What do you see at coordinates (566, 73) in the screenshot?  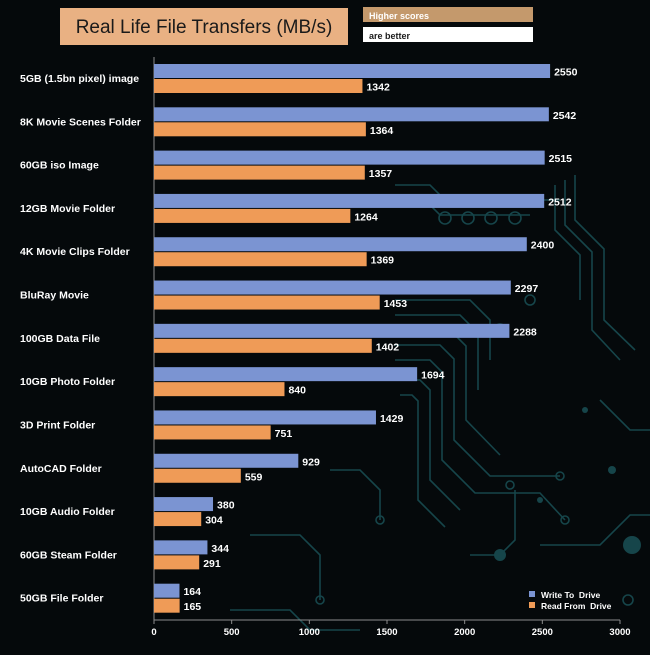 I see `value-label-write: 2550` at bounding box center [566, 73].